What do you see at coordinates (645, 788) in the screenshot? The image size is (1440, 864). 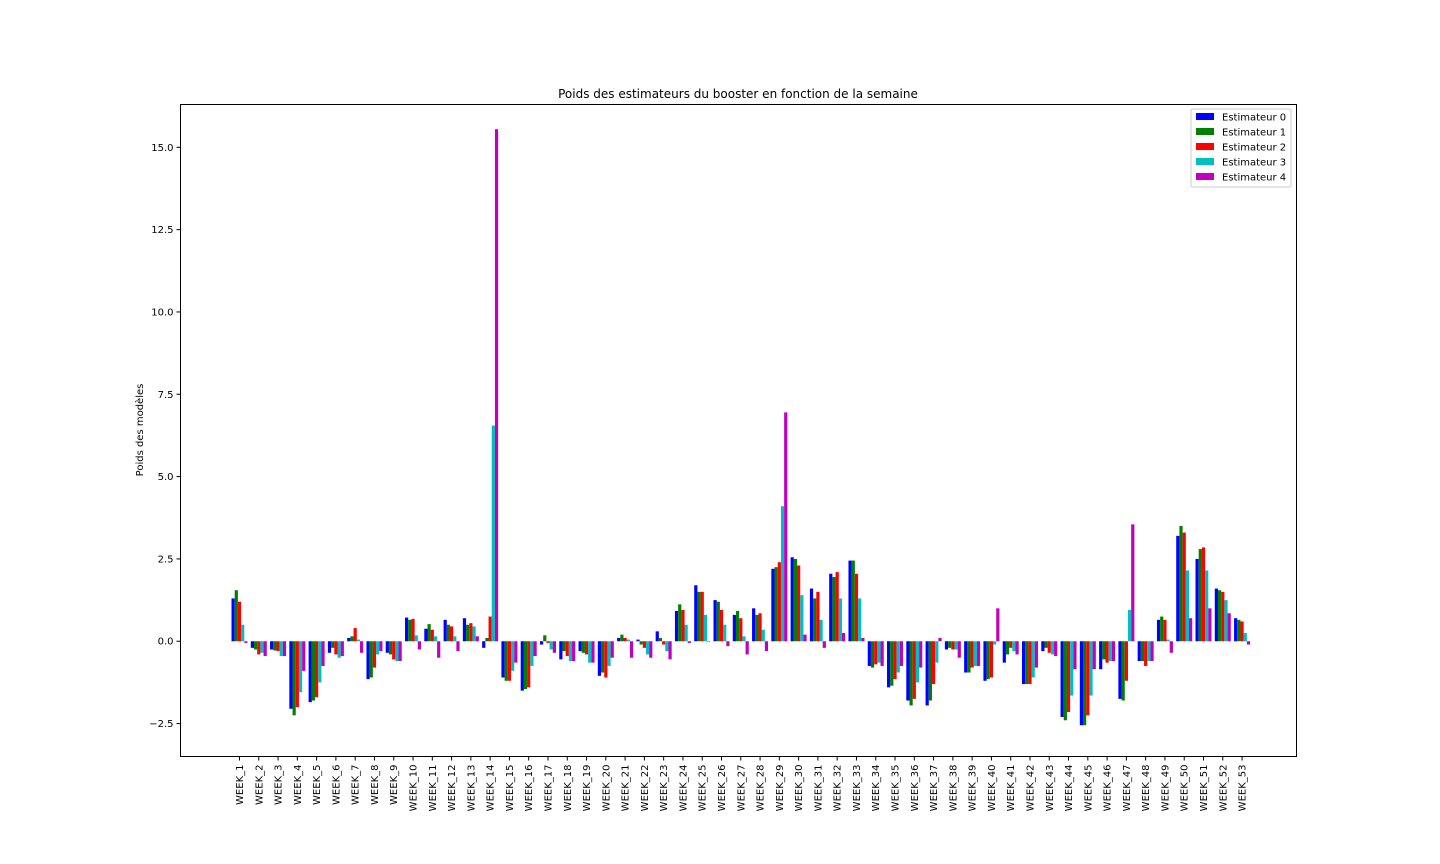 I see `x-tick-label: WEEK_22` at bounding box center [645, 788].